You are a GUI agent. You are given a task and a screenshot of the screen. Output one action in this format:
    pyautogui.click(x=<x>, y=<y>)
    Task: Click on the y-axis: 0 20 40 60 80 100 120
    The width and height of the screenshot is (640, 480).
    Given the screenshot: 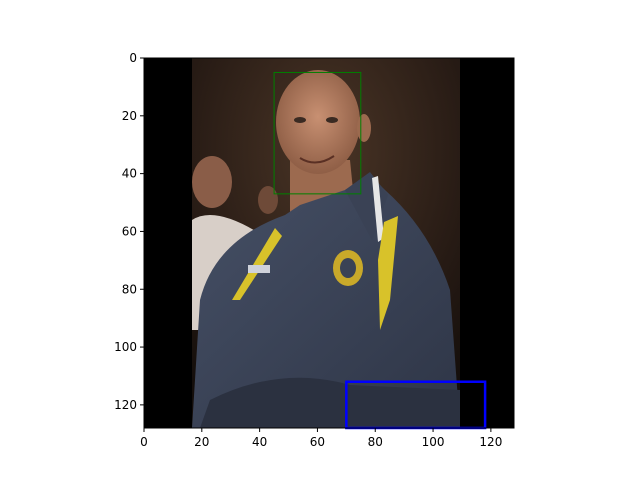 What is the action you would take?
    pyautogui.click(x=129, y=231)
    